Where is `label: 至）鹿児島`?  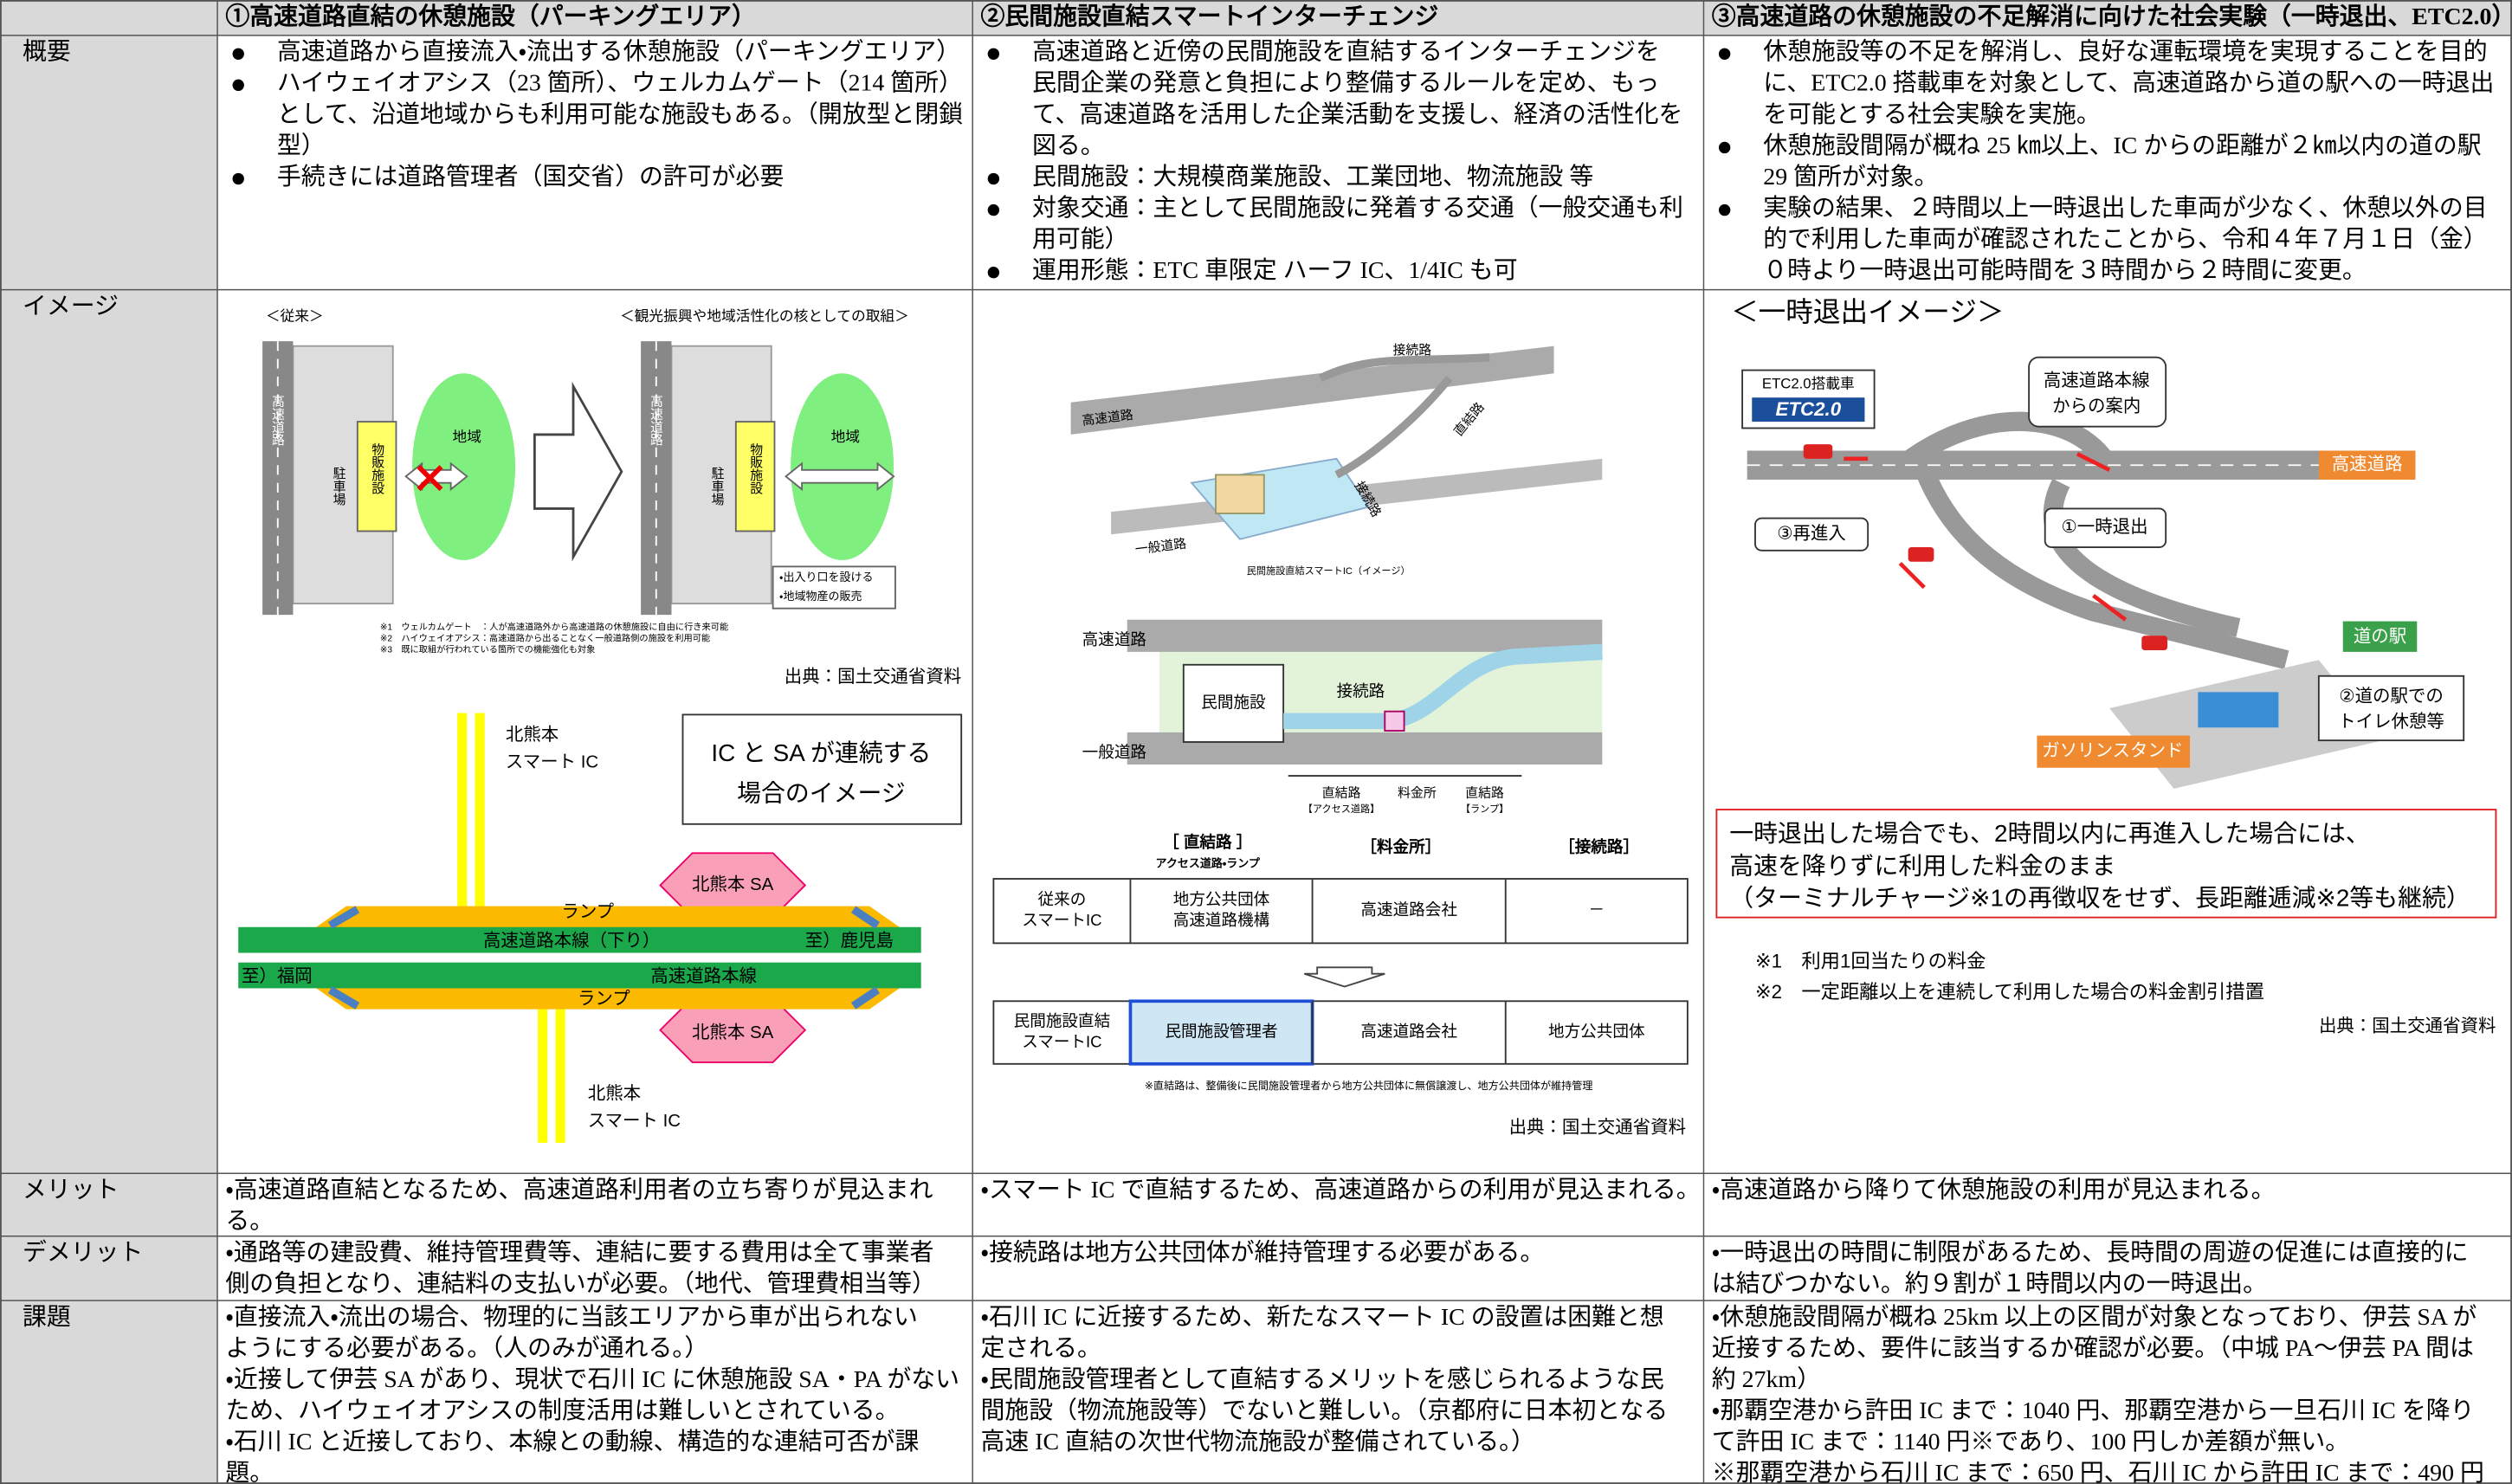
label: 至）鹿児島 is located at coordinates (849, 941).